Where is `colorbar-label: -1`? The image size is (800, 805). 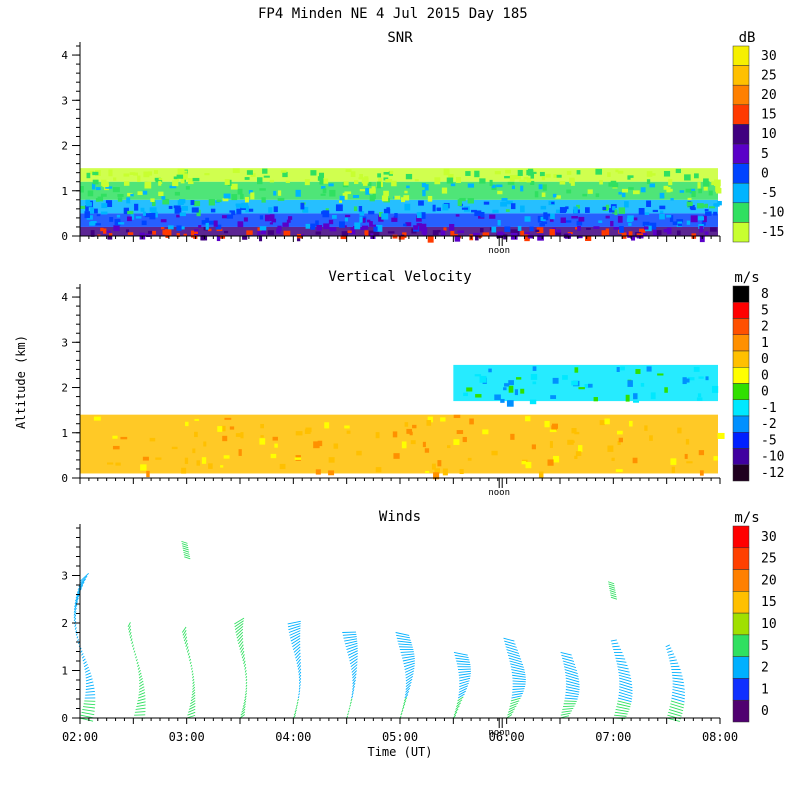 colorbar-label: -1 is located at coordinates (769, 408).